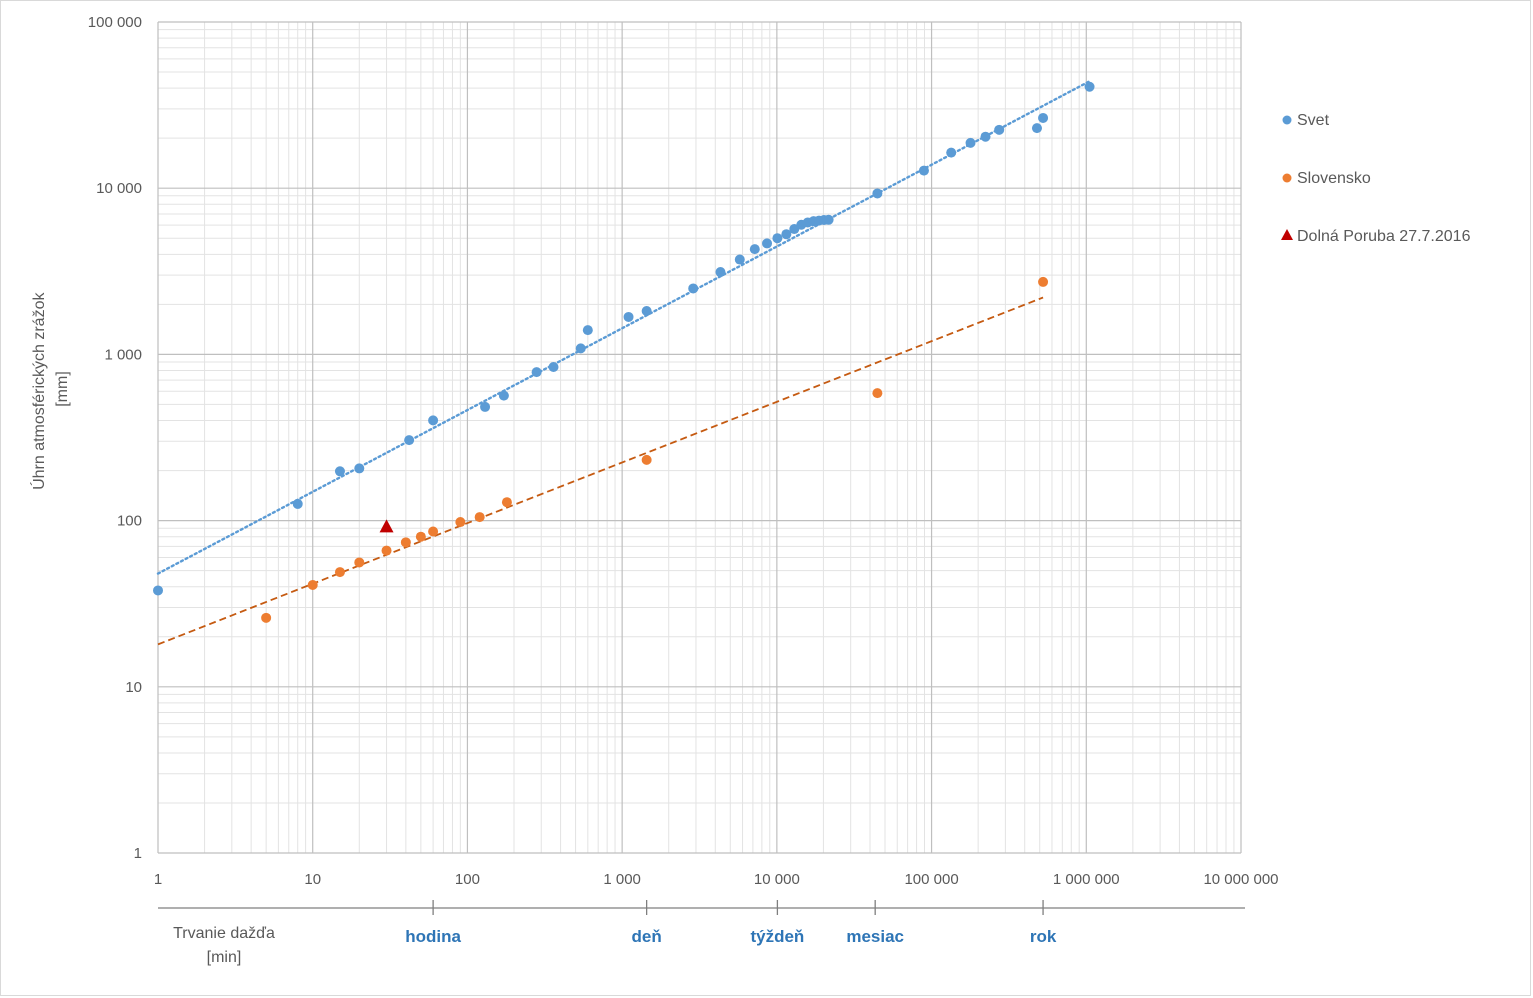 Image resolution: width=1533 pixels, height=998 pixels. I want to click on y-tick-label: 100 000, so click(115, 22).